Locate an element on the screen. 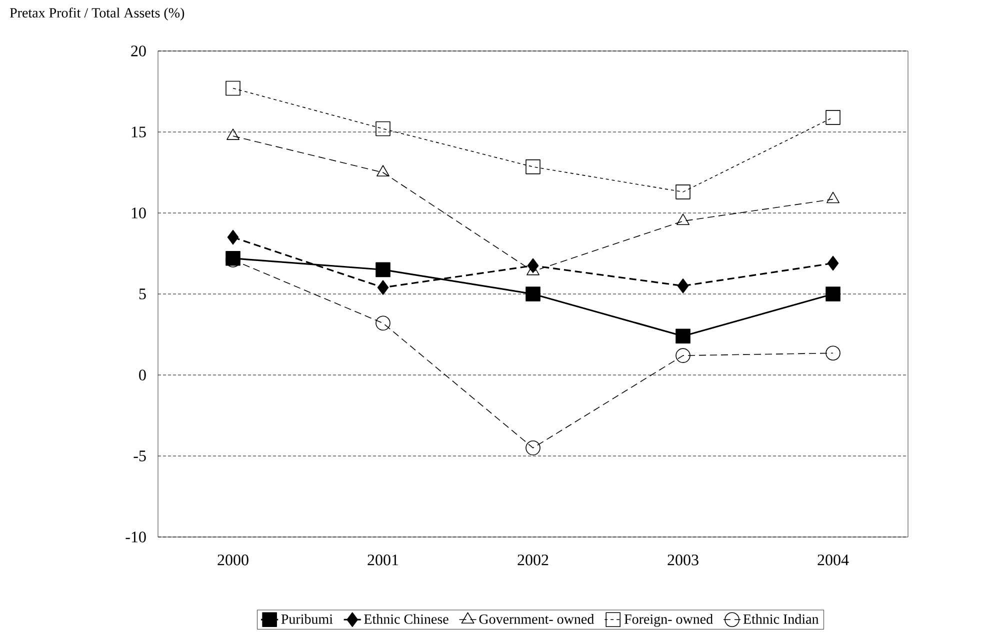 This screenshot has width=981, height=639. y-tick-label: 10 is located at coordinates (139, 213).